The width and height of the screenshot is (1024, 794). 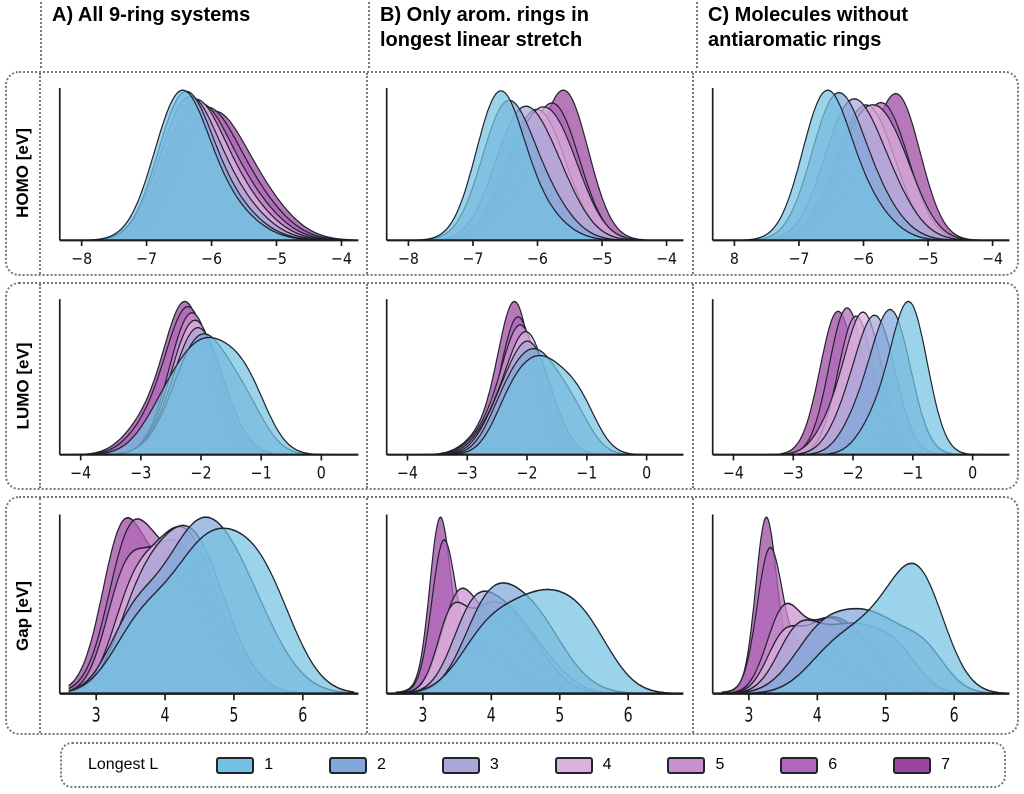 I want to click on legend-label-3: 3, so click(x=494, y=764).